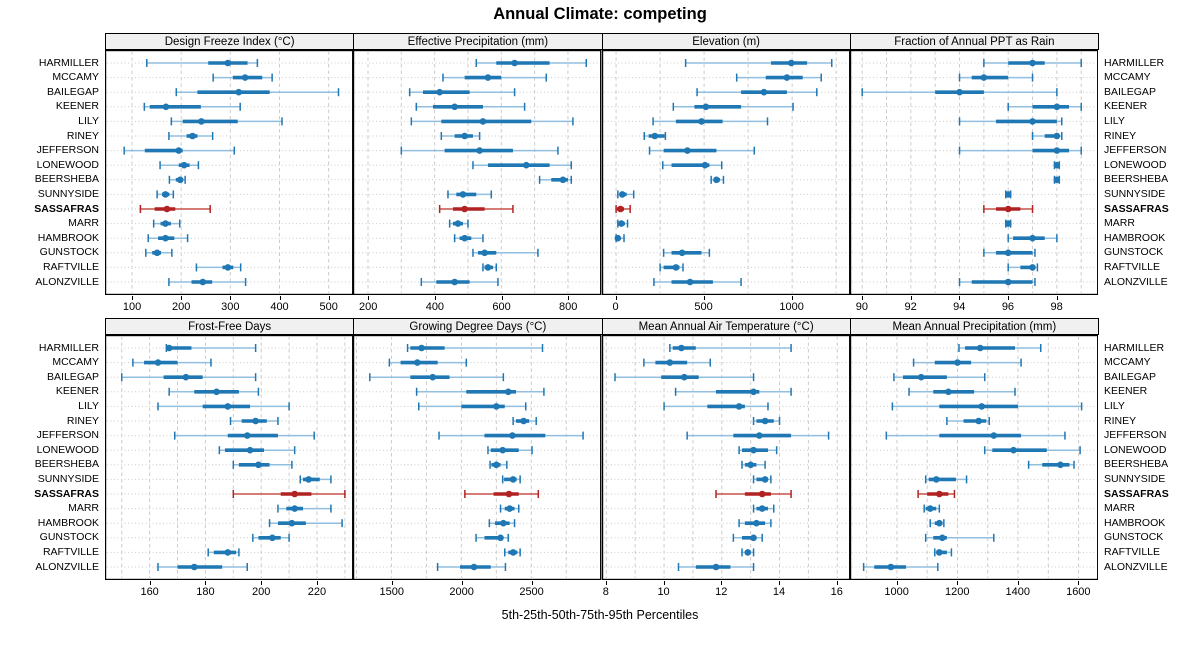 This screenshot has width=1200, height=650. What do you see at coordinates (725, 457) in the screenshot?
I see `panel-mean-annual-air-temperature-c-` at bounding box center [725, 457].